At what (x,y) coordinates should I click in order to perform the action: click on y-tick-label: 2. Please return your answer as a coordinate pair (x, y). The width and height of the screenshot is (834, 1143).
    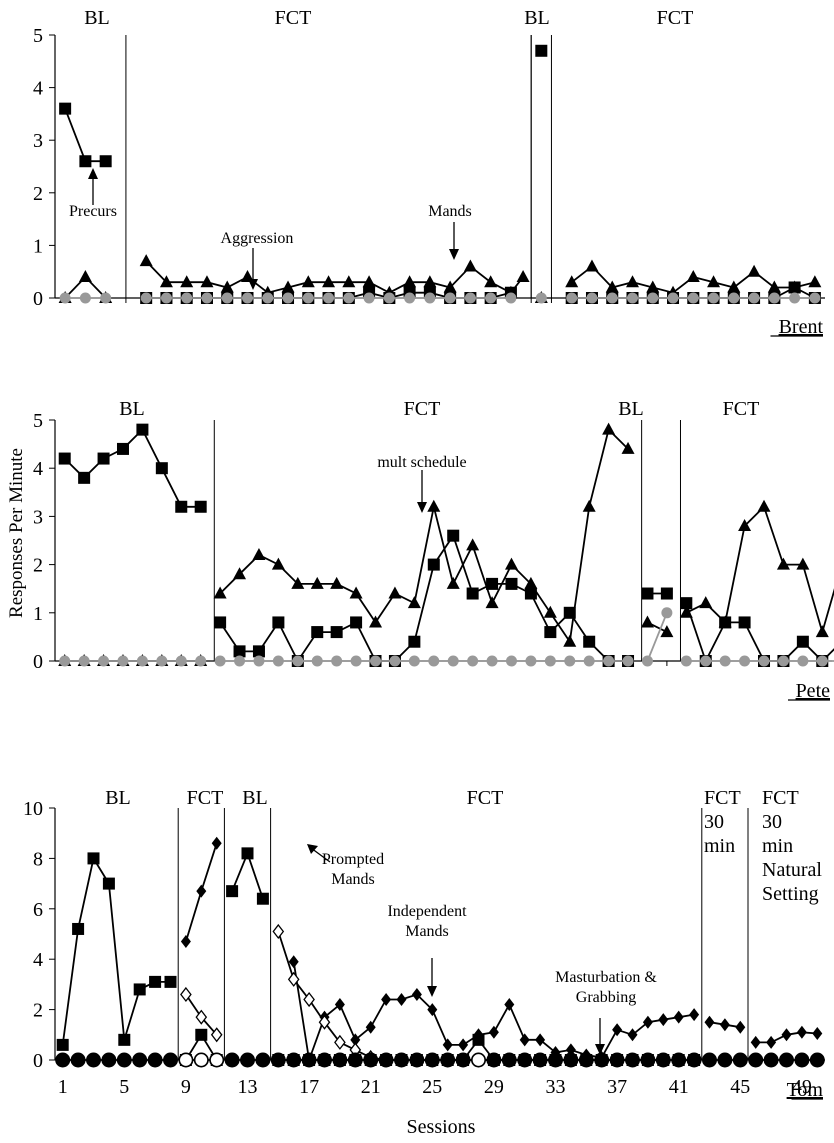
    Looking at the image, I should click on (38, 566).